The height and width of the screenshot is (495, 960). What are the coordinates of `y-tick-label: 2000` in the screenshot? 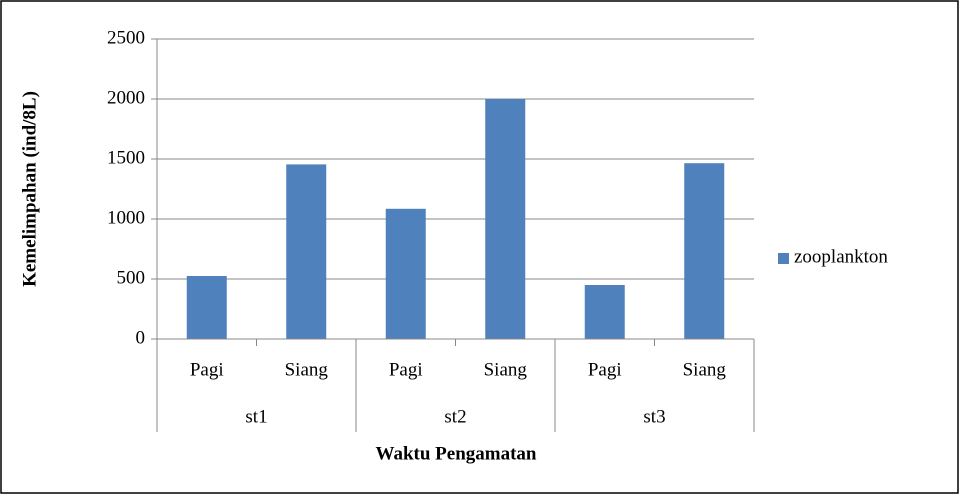 It's located at (126, 97).